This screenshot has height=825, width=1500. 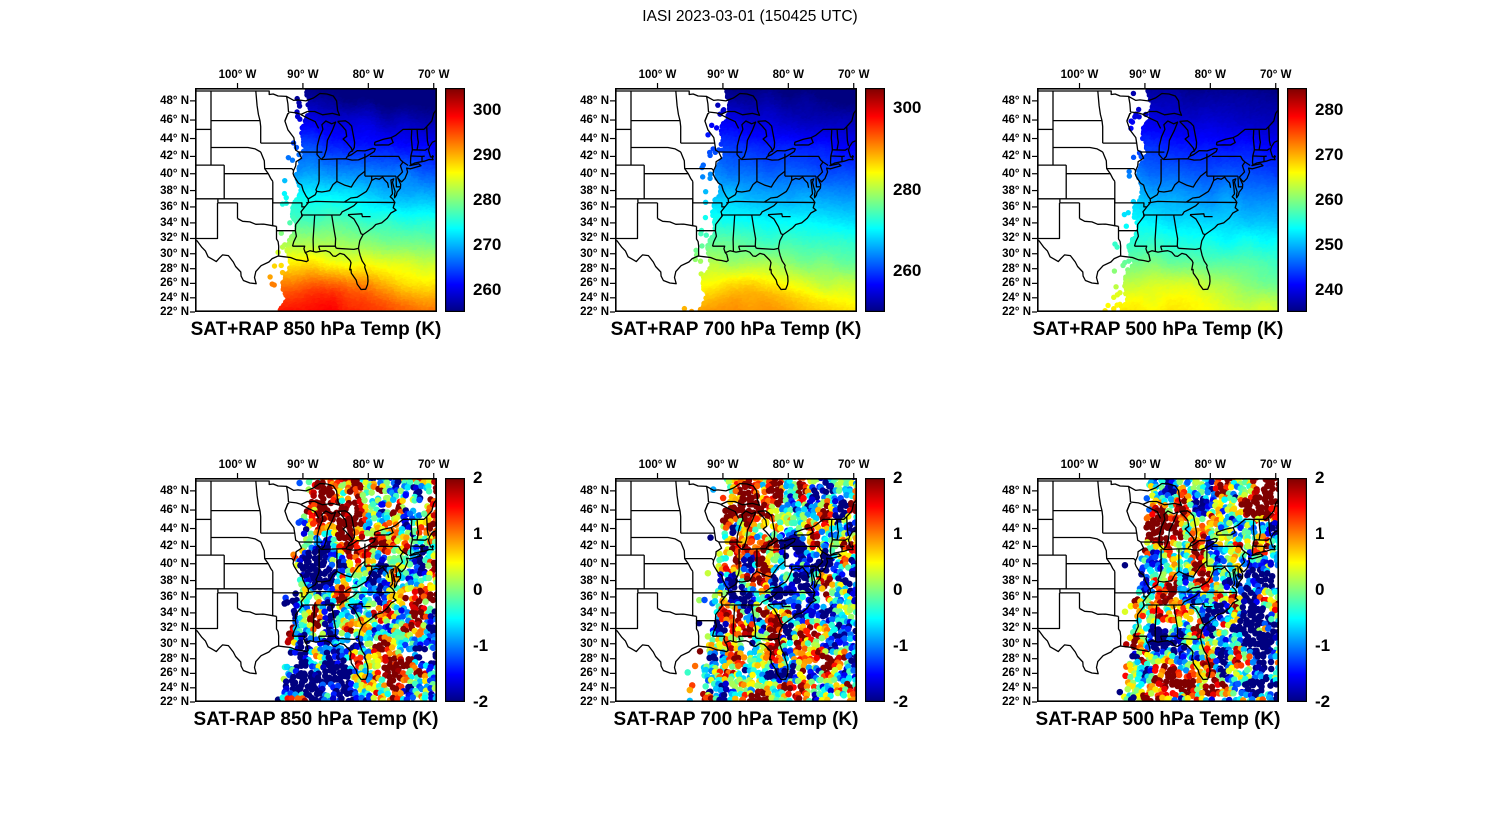 I want to click on y-tick-label: 28° N, so click(x=174, y=658).